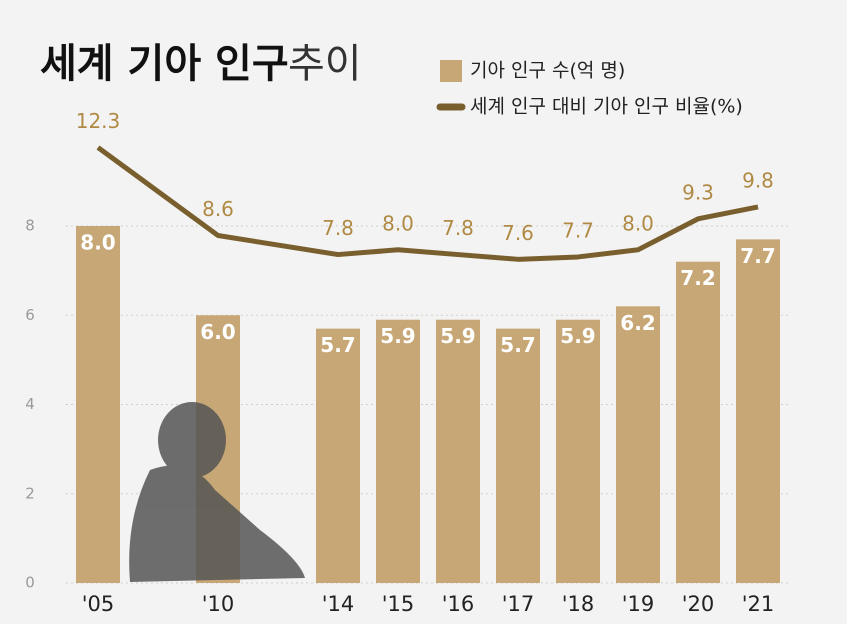  What do you see at coordinates (518, 233) in the screenshot?
I see `line-value-label: 7.6` at bounding box center [518, 233].